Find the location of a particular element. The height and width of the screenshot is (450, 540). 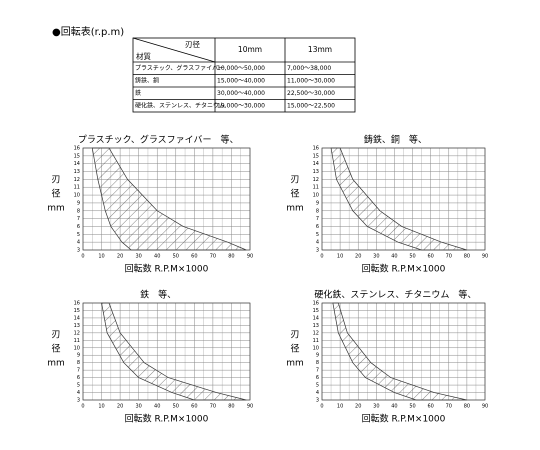

table-cell: 鋳鉄、銅 is located at coordinates (147, 80).